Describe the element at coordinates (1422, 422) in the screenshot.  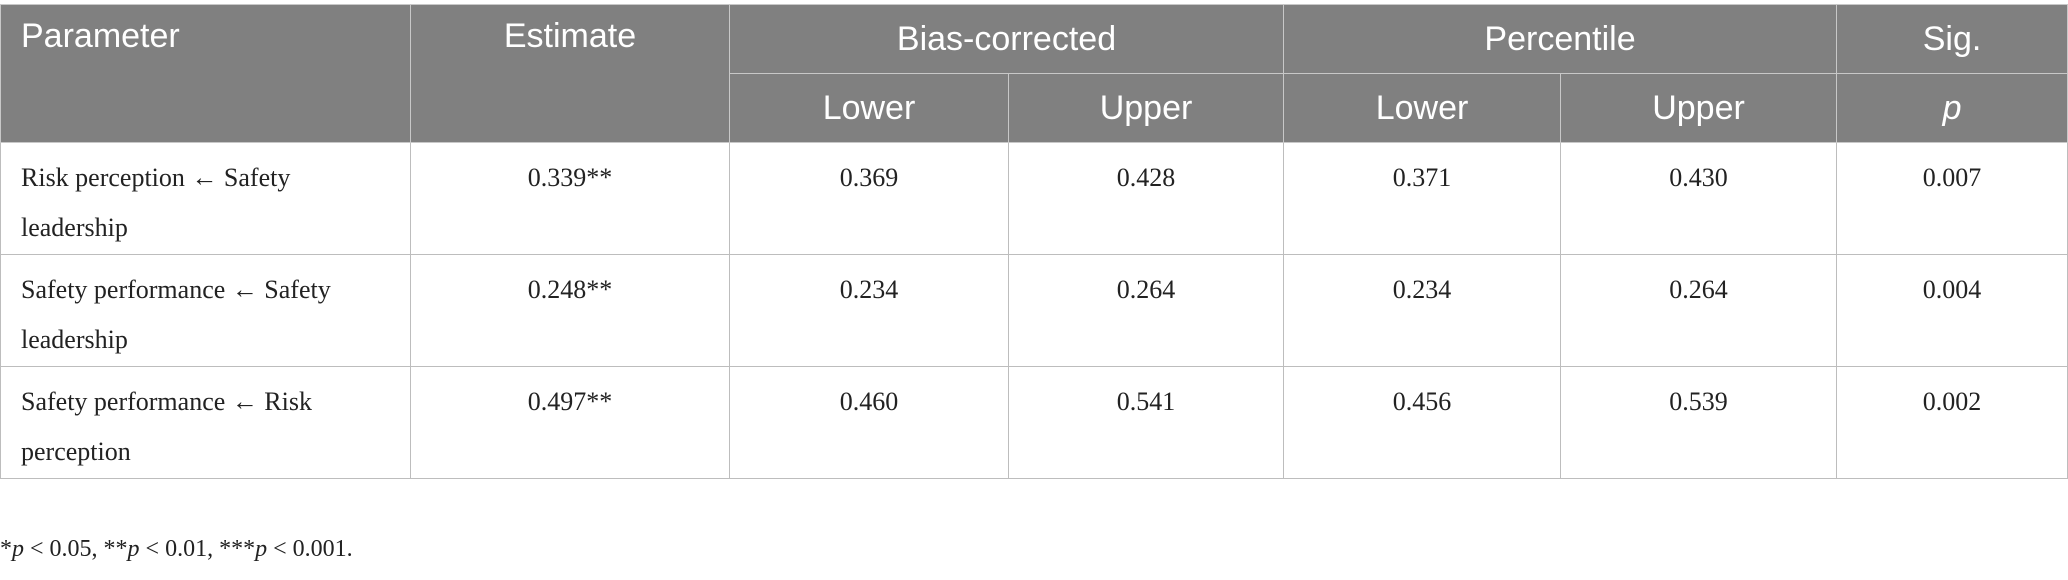
I see `table-cell: 0.456` at that location.